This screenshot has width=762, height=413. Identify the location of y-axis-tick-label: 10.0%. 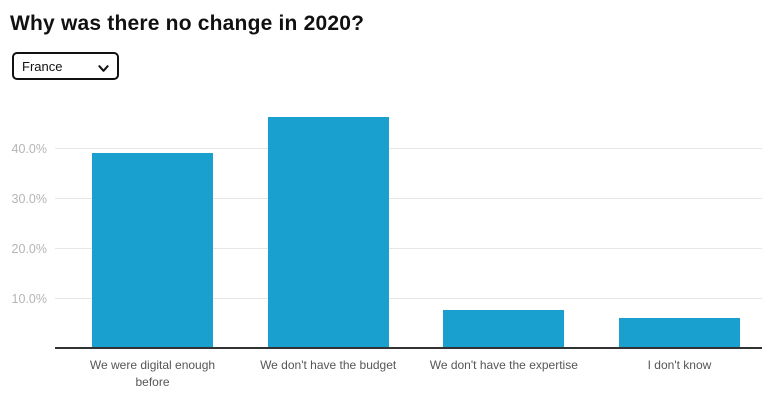
(29, 299).